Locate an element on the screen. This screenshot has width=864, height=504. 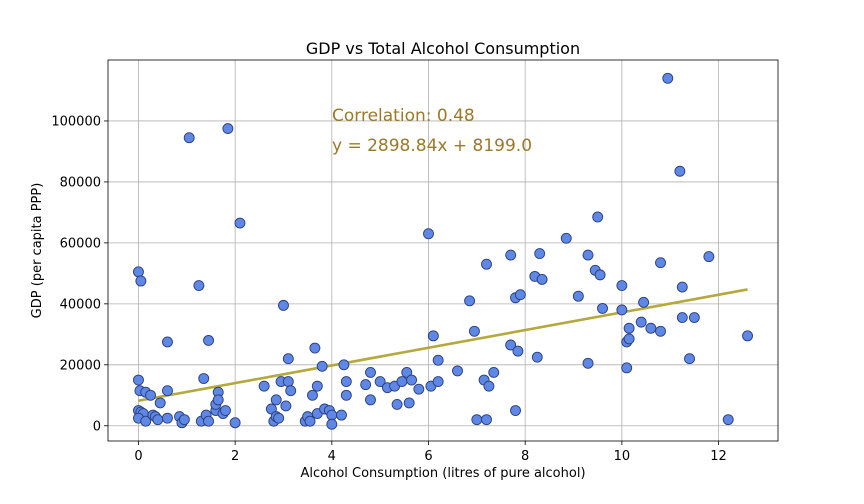
y-tick-label: 20000 is located at coordinates (80, 365).